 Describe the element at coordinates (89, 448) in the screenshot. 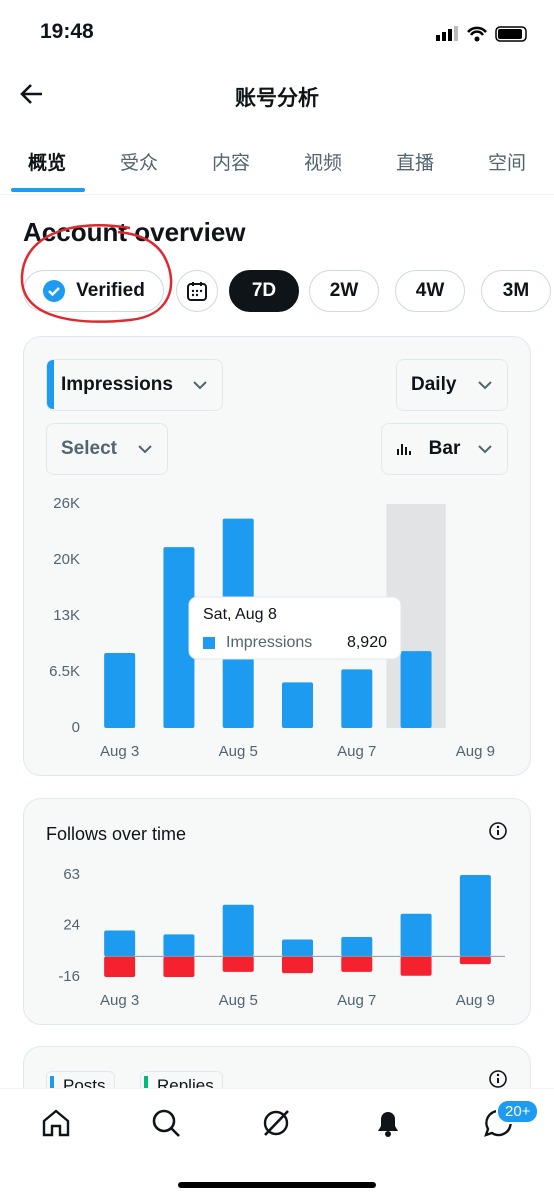

I see `compare-label: Select` at that location.